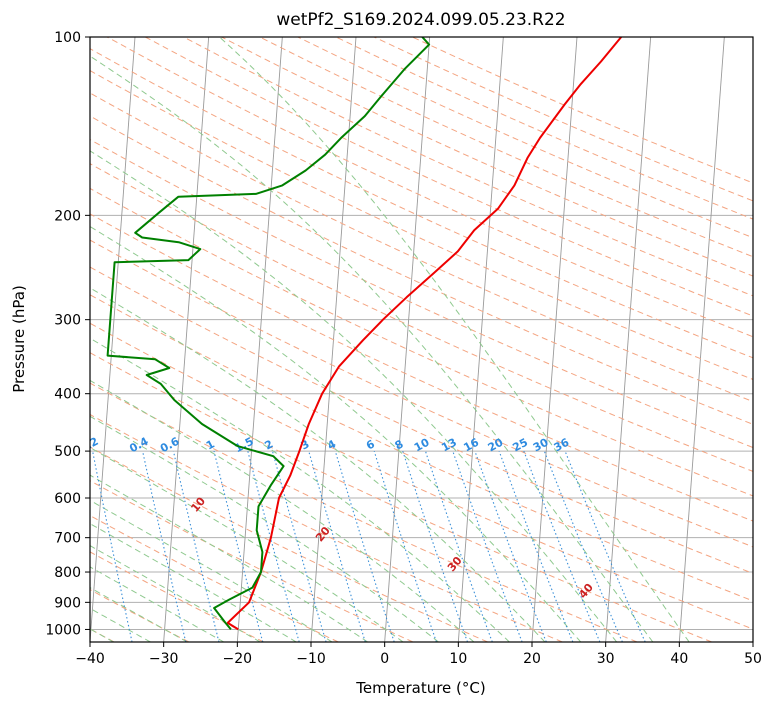 Image resolution: width=775 pixels, height=708 pixels. I want to click on x-tick-label: 40, so click(679, 659).